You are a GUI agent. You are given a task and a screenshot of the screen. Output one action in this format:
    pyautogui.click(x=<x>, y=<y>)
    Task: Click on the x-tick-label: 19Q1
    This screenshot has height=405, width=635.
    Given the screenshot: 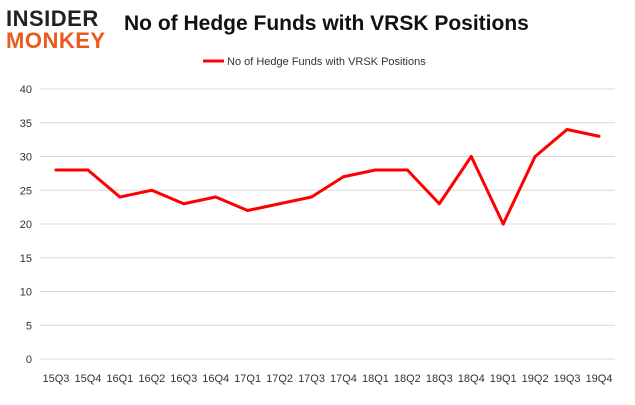 What is the action you would take?
    pyautogui.click(x=503, y=379)
    